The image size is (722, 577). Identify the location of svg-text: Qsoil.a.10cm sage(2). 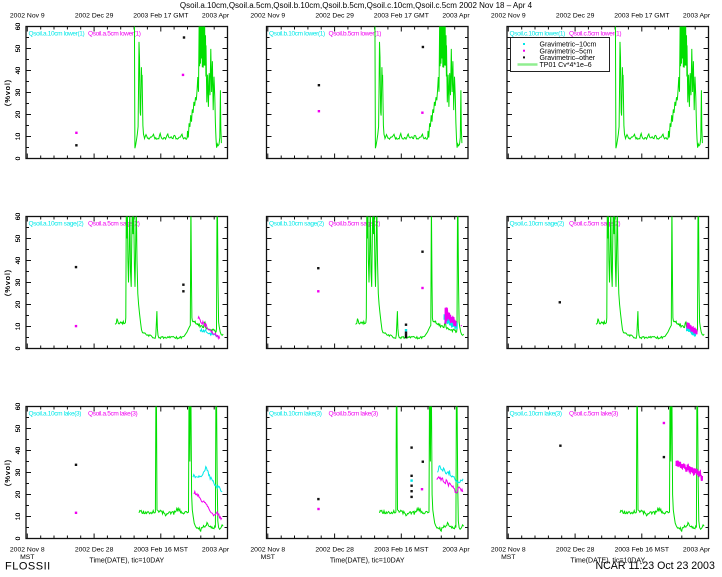
(56, 223).